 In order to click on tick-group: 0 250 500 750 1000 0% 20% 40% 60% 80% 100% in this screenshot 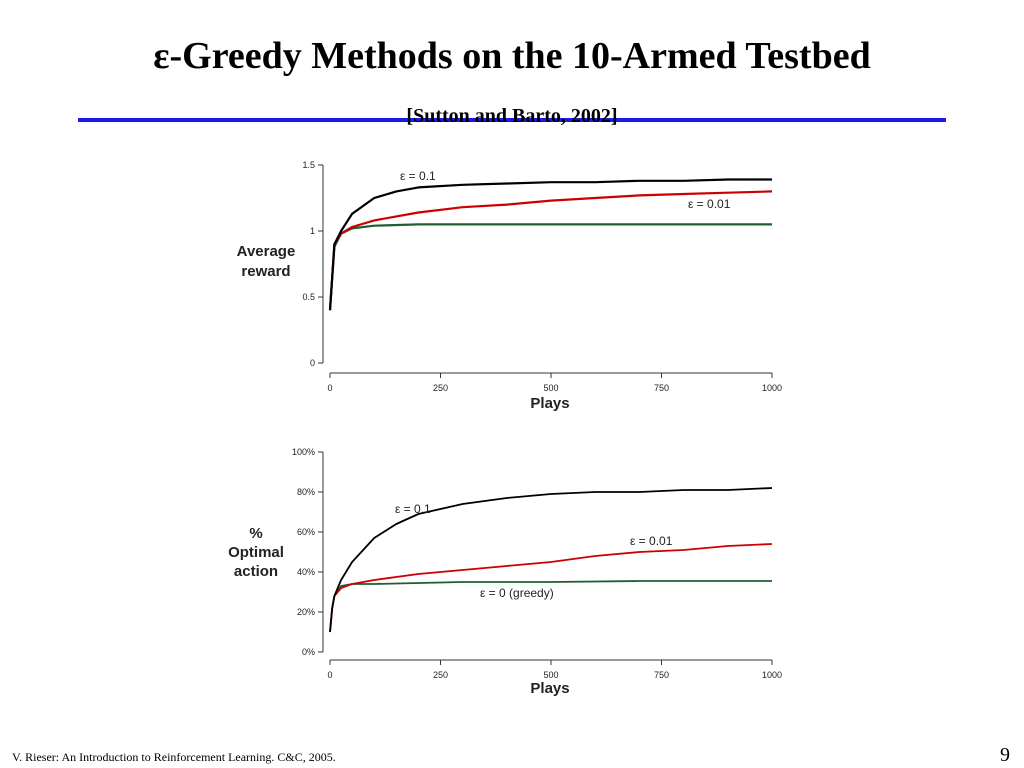, I will do `click(537, 563)`.